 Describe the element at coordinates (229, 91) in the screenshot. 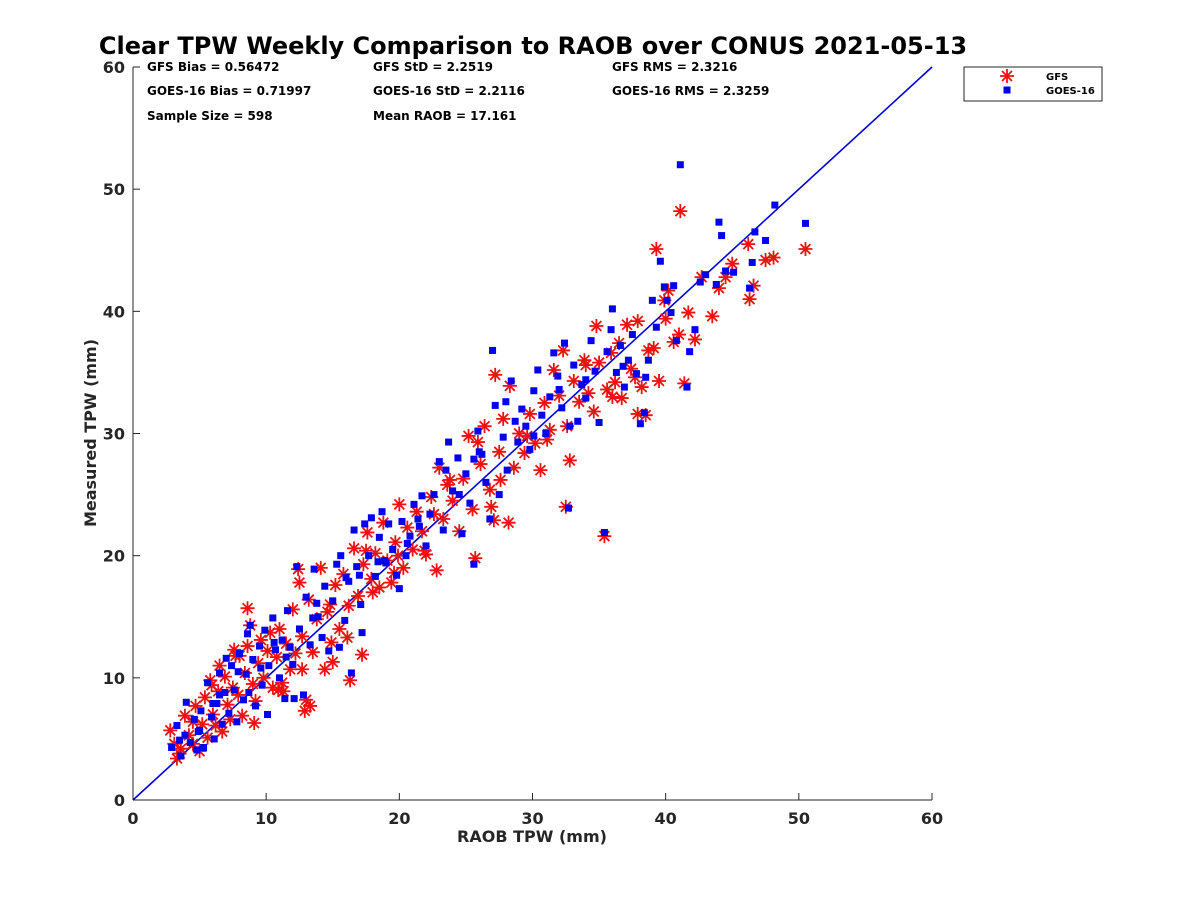

I see `stat-text: GOES-16 Bias = 0.71997` at that location.